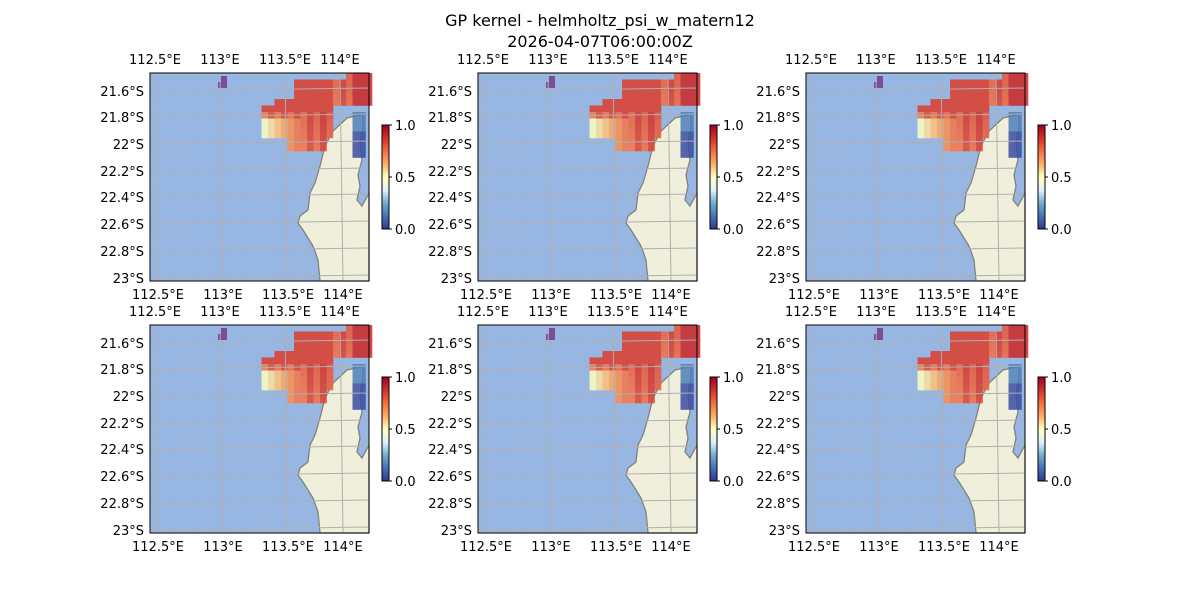  Describe the element at coordinates (450, 198) in the screenshot. I see `lat-tick-label: 22.4°S` at that location.